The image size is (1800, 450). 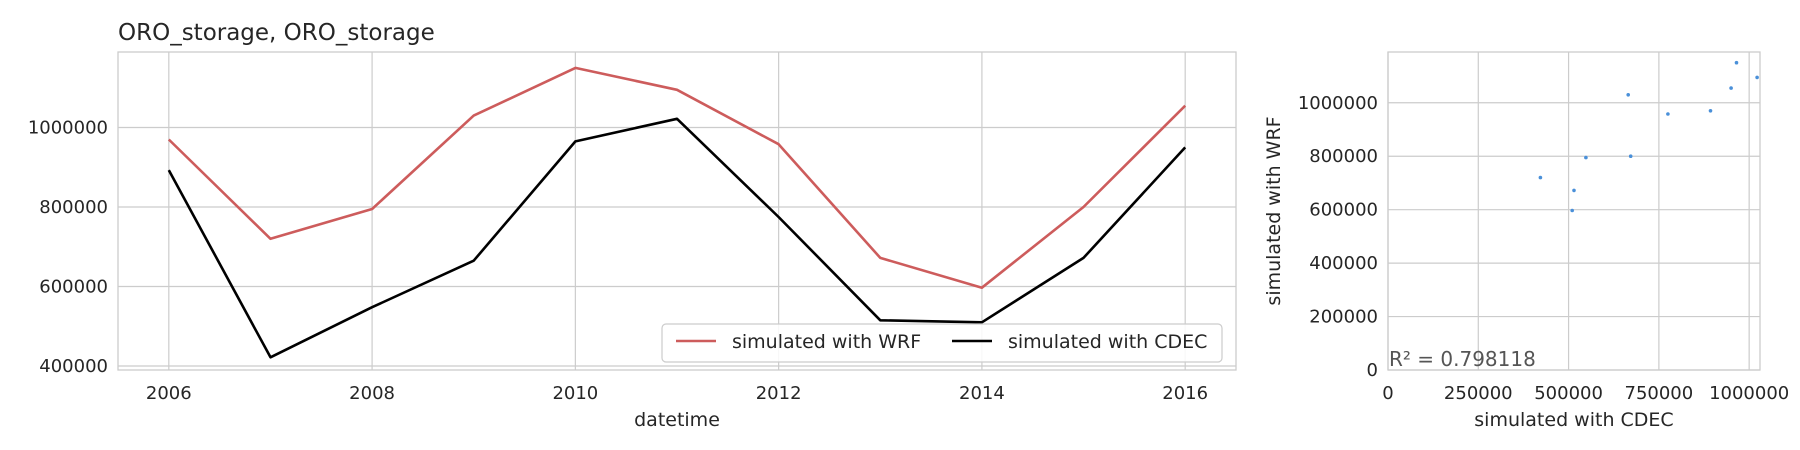 What do you see at coordinates (677, 420) in the screenshot?
I see `line-chart-x-axis-label: datetime` at bounding box center [677, 420].